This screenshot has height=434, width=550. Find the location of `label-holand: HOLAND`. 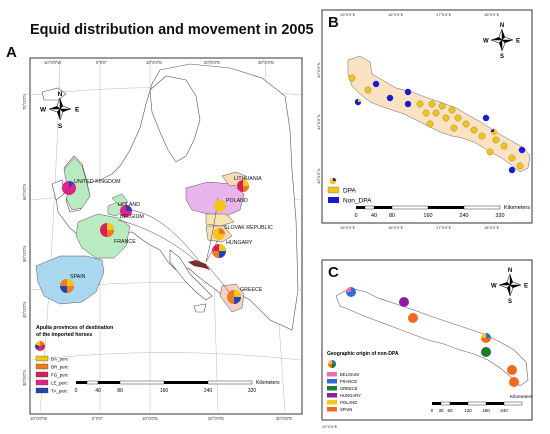

label-holand: HOLAND is located at coordinates (129, 205).